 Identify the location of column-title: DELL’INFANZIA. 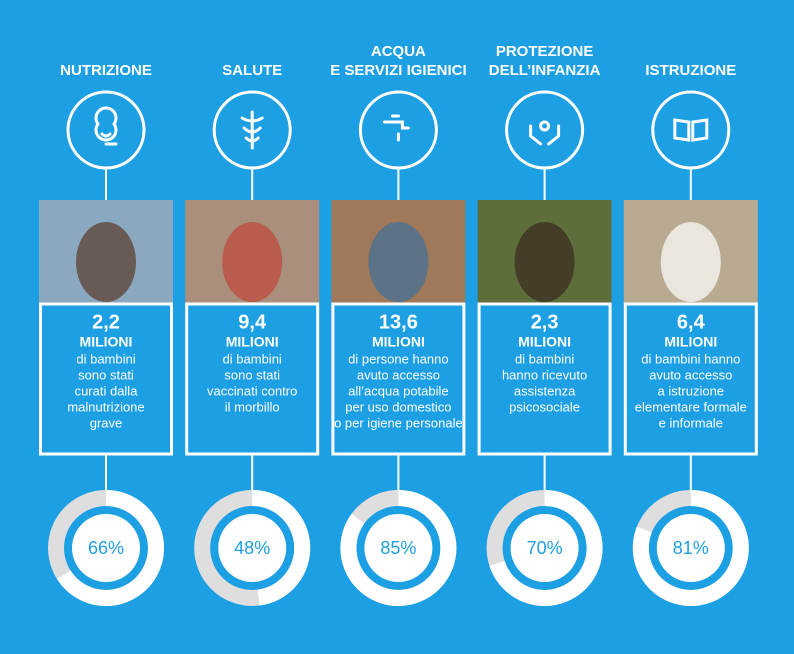
(545, 70).